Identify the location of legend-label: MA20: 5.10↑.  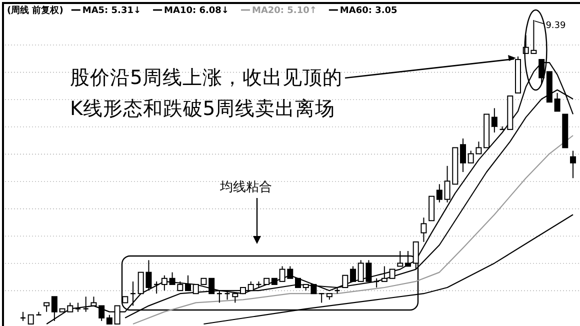
(284, 11).